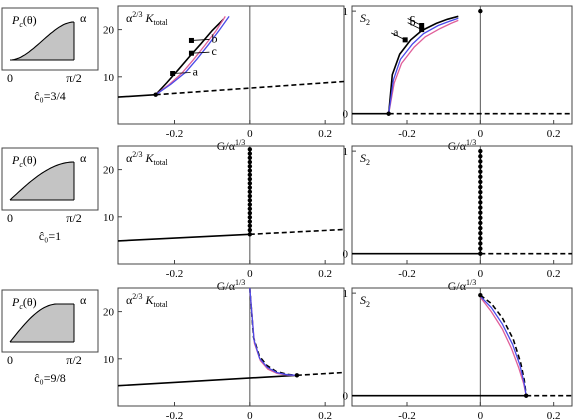 Image resolution: width=577 pixels, height=420 pixels. I want to click on inset-sine: Pc(θ) α 0 π/2 ĉ₀=1, so click(50, 195).